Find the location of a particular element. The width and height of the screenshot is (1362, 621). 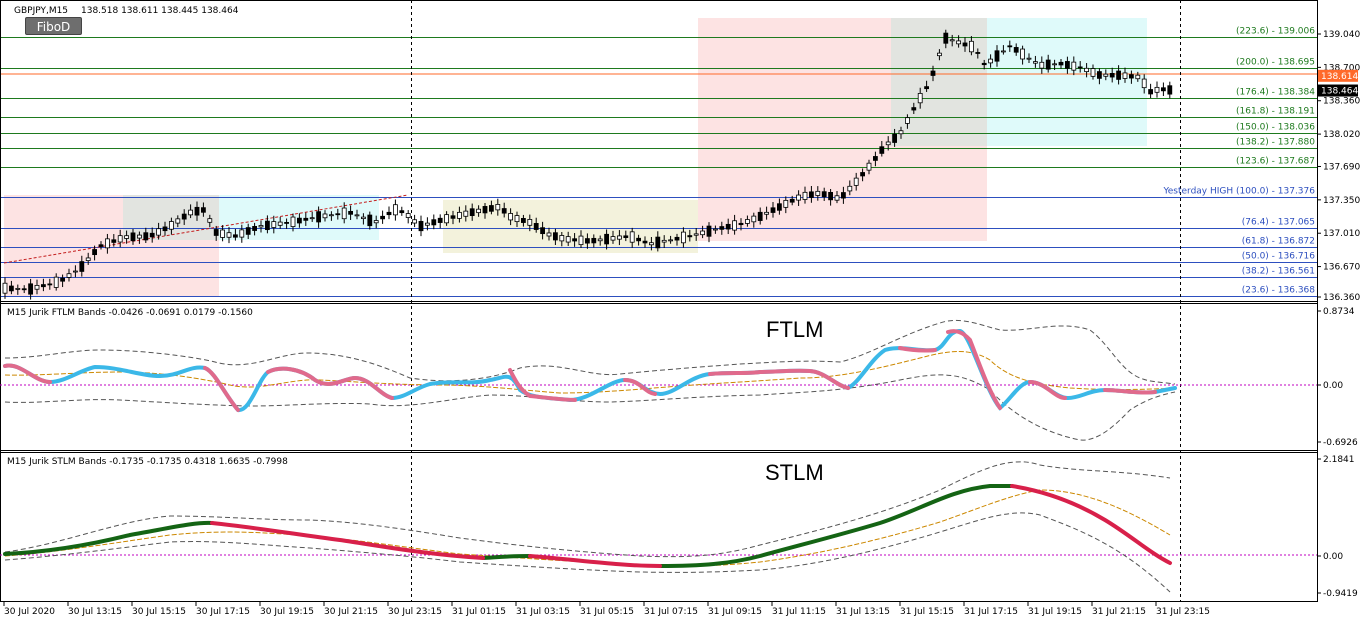

time-tick: 30 Jul 2020 is located at coordinates (29, 612).